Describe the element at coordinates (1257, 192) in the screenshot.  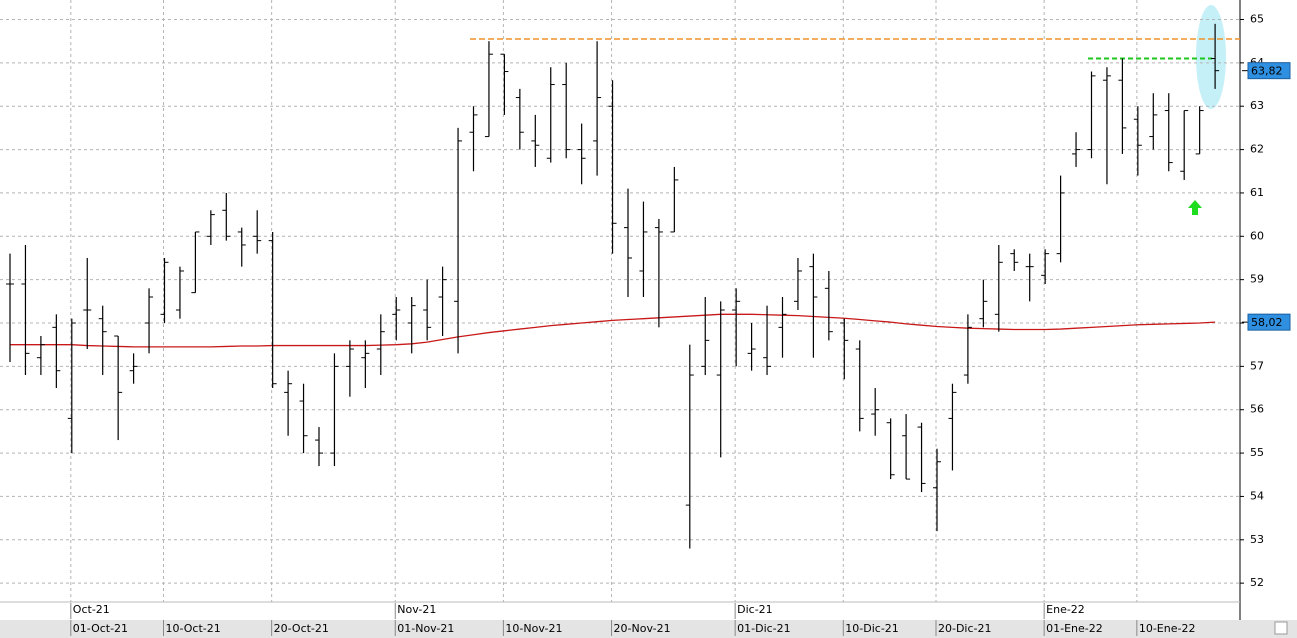
I see `y-tick-label: 61` at that location.